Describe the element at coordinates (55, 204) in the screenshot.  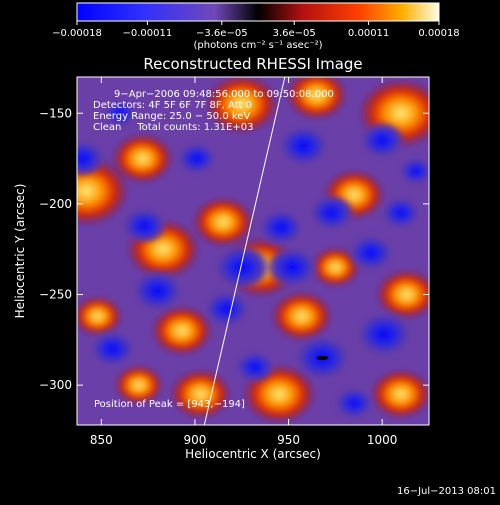
I see `y-tick-label: −200` at that location.